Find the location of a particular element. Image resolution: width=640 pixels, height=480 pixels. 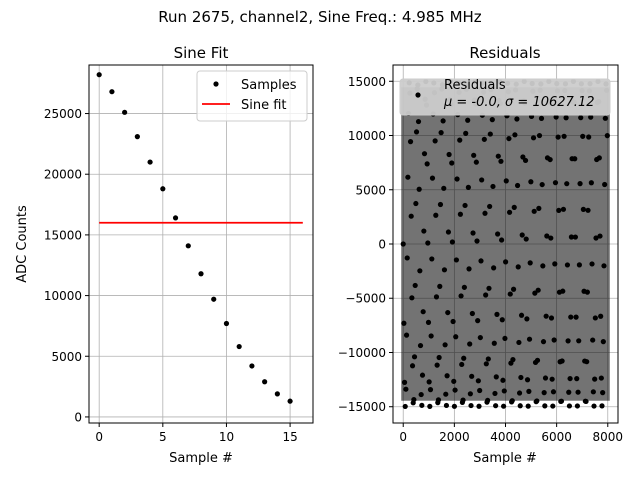

sine-fit-x-tick-label: 5 is located at coordinates (163, 437).